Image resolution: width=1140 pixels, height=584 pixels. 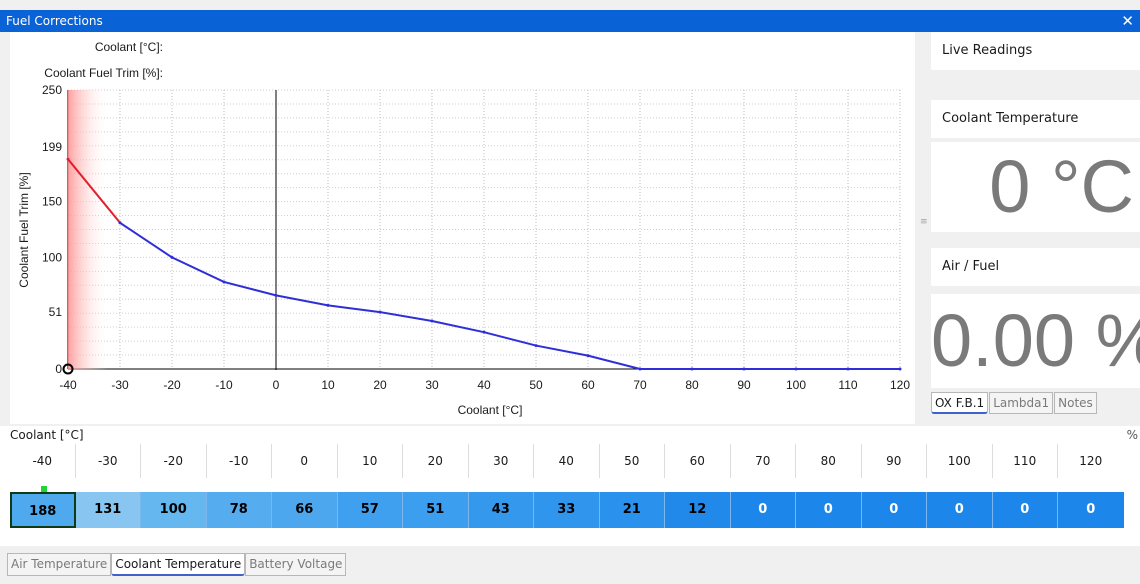 What do you see at coordinates (52, 147) in the screenshot?
I see `y-tick-label: 199` at bounding box center [52, 147].